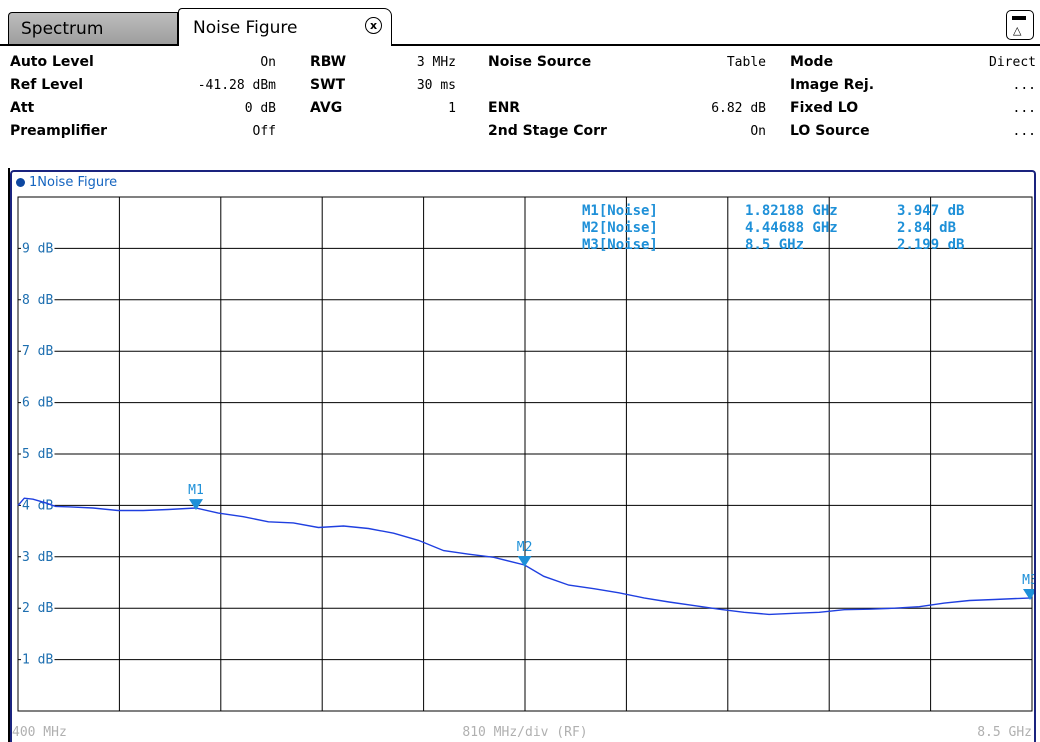 This screenshot has height=742, width=1040. What do you see at coordinates (245, 27) in the screenshot?
I see `tab-noise-figure-label: Noise Figure` at bounding box center [245, 27].